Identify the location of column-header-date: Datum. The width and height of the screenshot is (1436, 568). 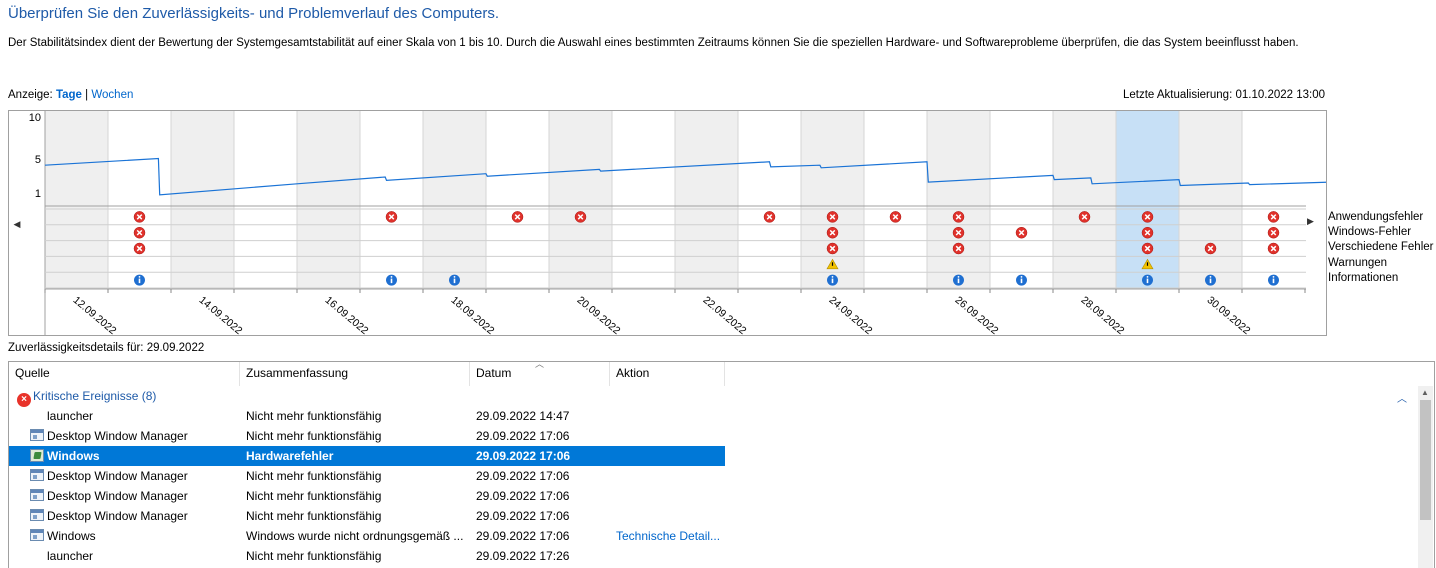
(540, 374).